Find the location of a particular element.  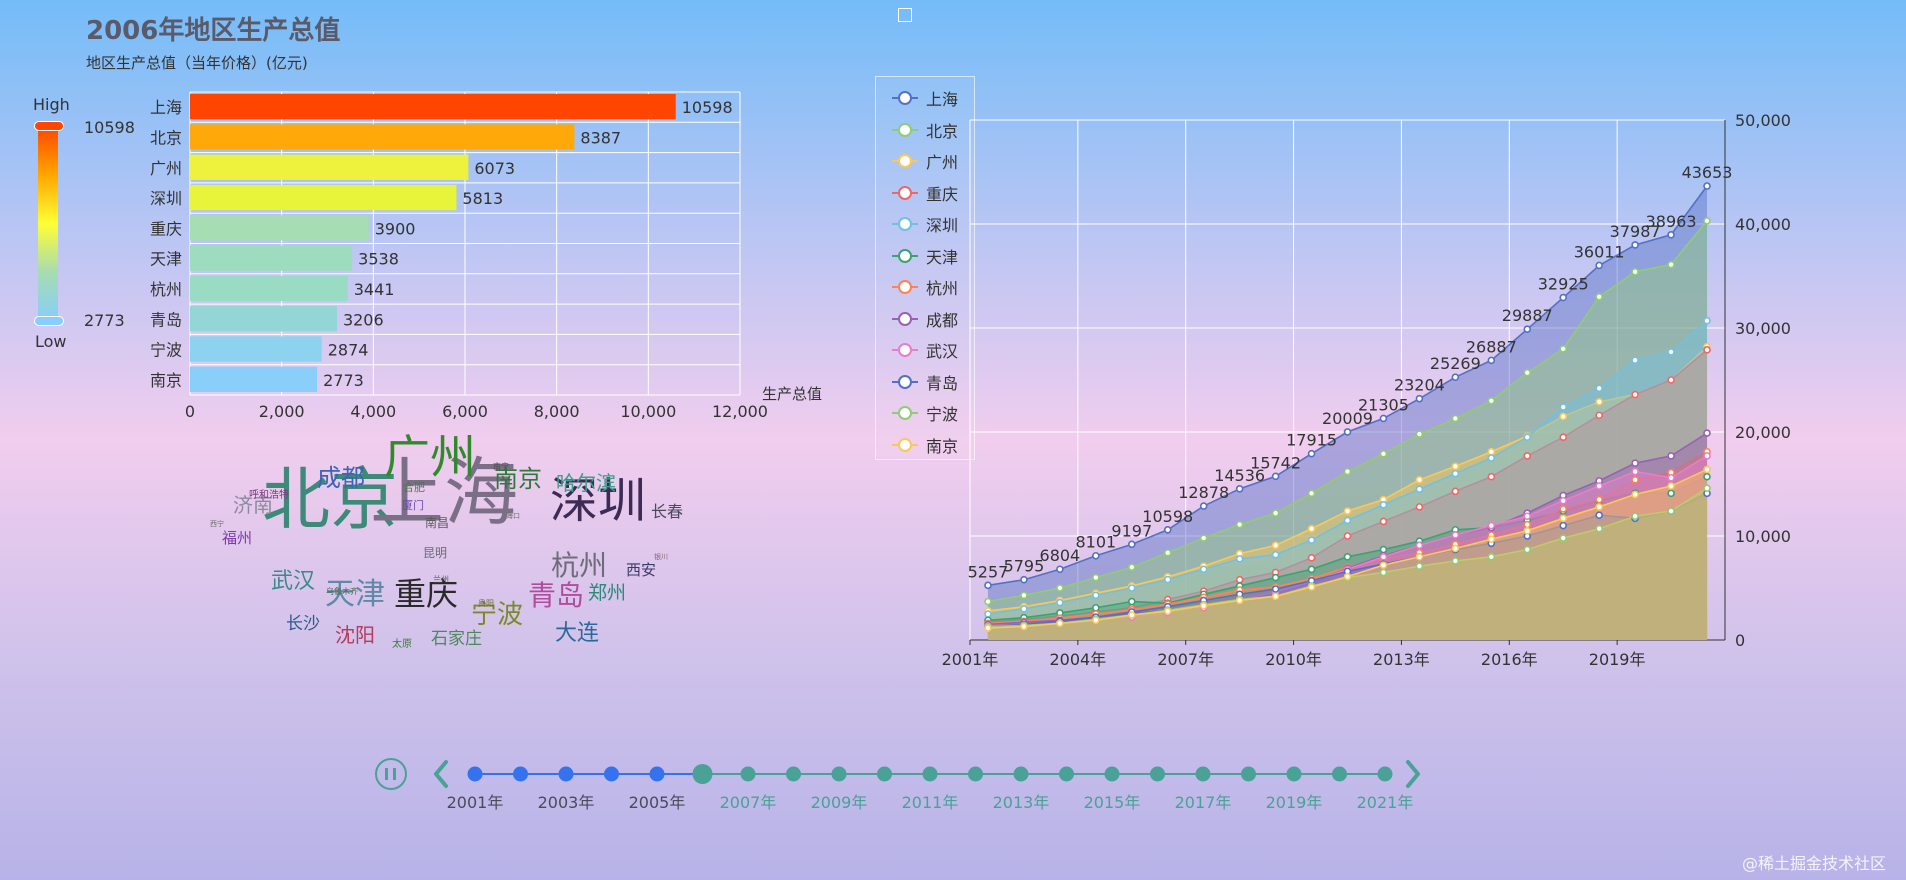

next-arrow-icon is located at coordinates (1413, 774).